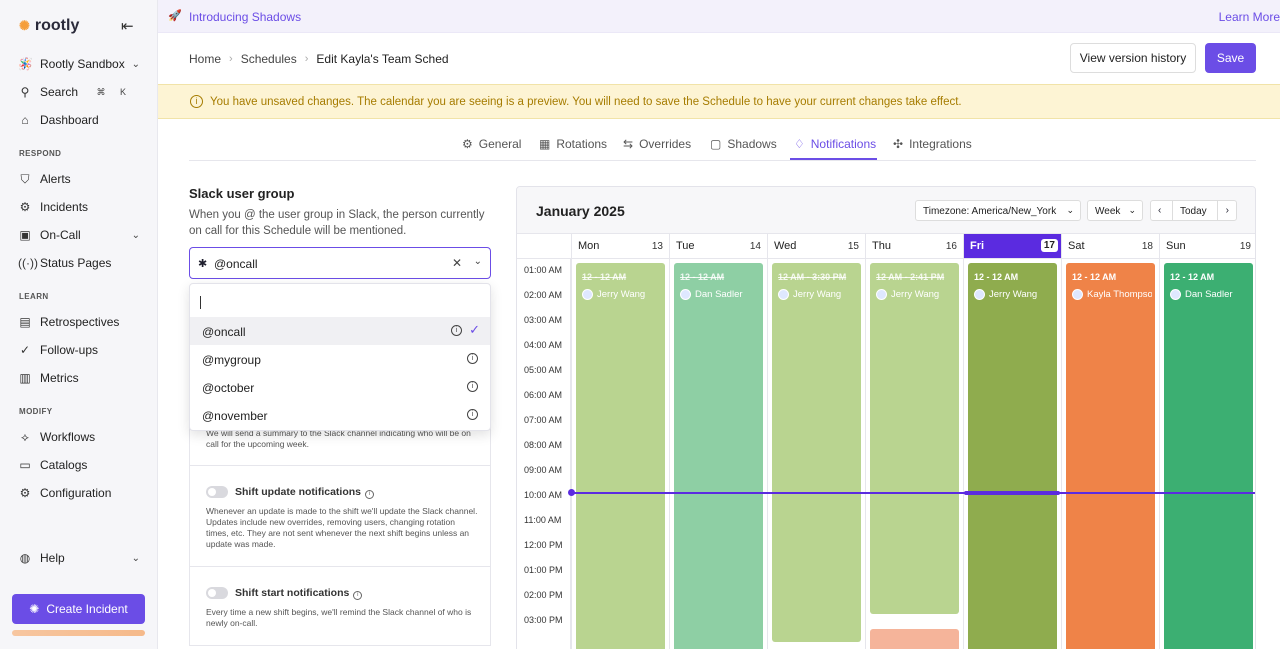 This screenshot has height=649, width=1280. Describe the element at coordinates (1230, 58) in the screenshot. I see `save-button: Save` at that location.